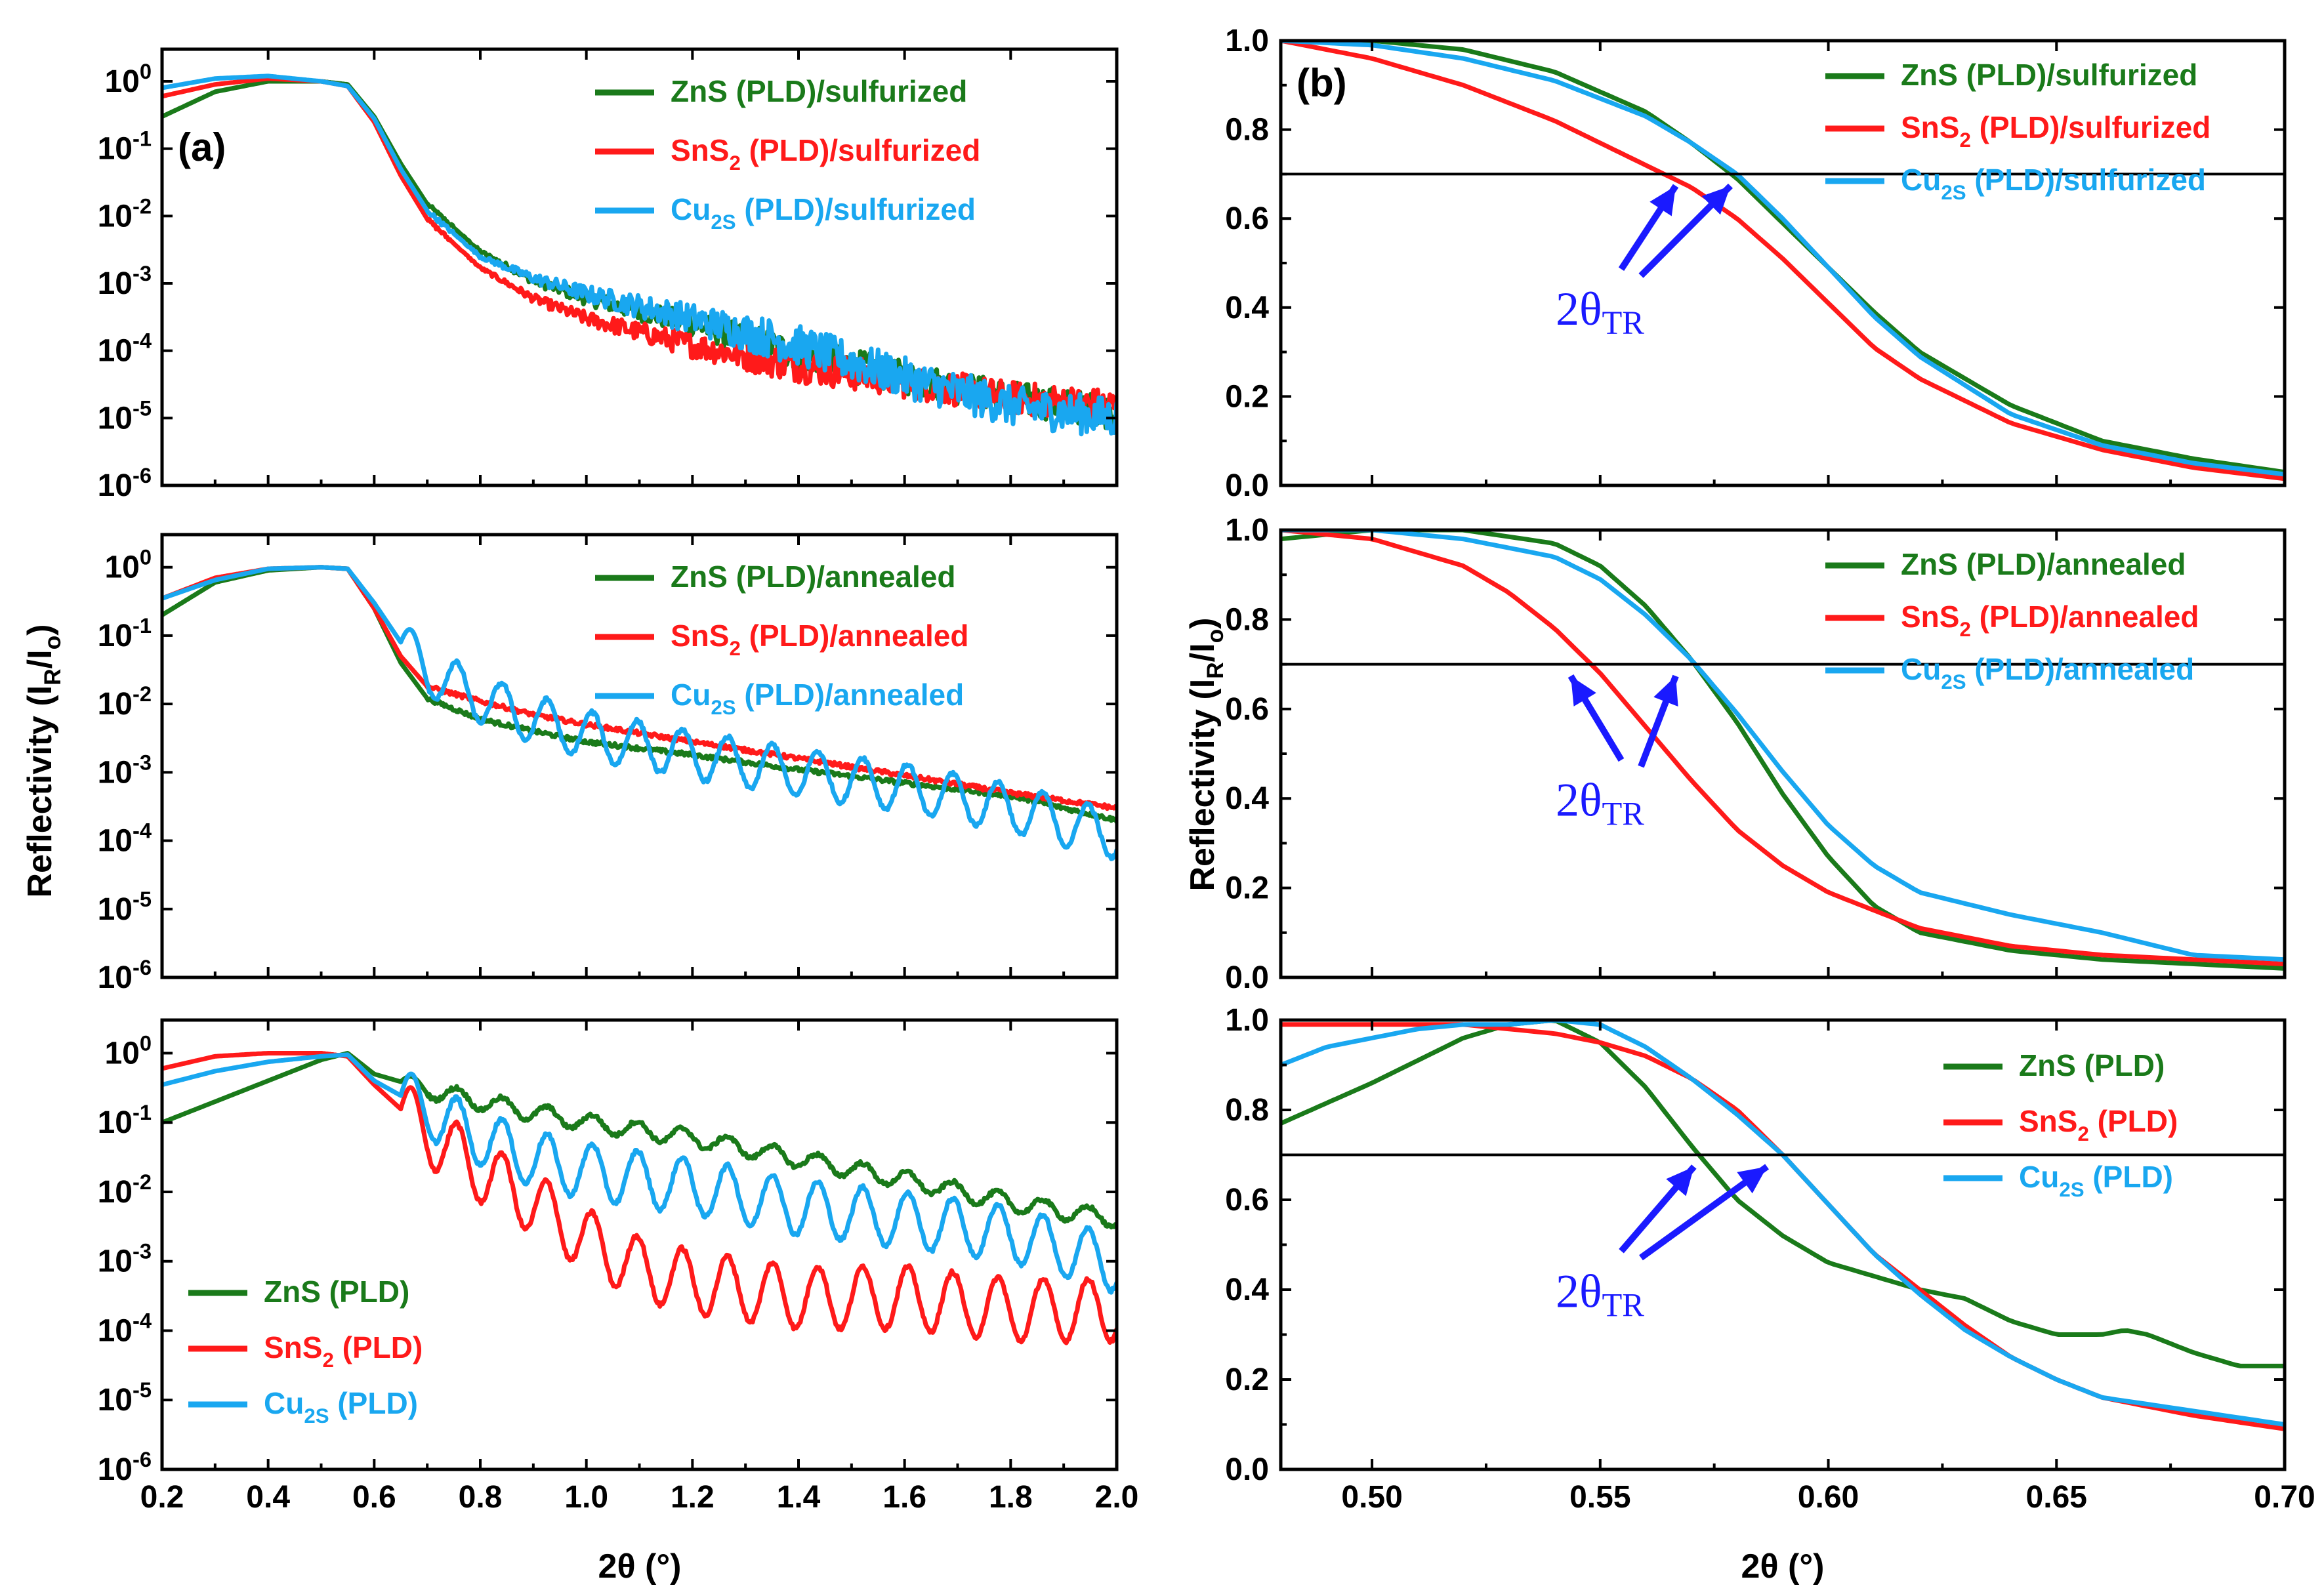 This screenshot has width=2324, height=1596. I want to click on x-tick-label: 1.4, so click(799, 1497).